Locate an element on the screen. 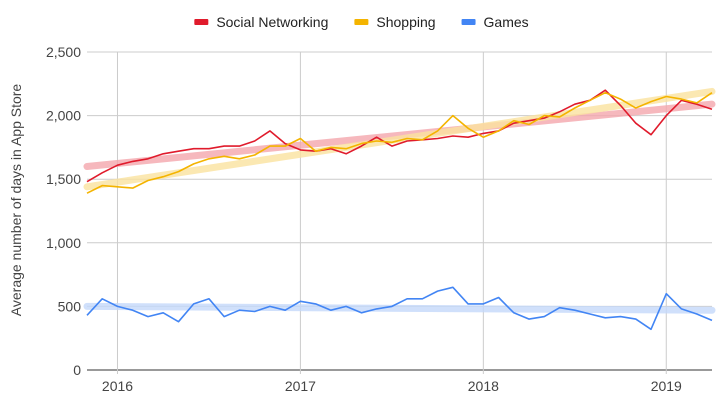  series-line is located at coordinates (399, 308).